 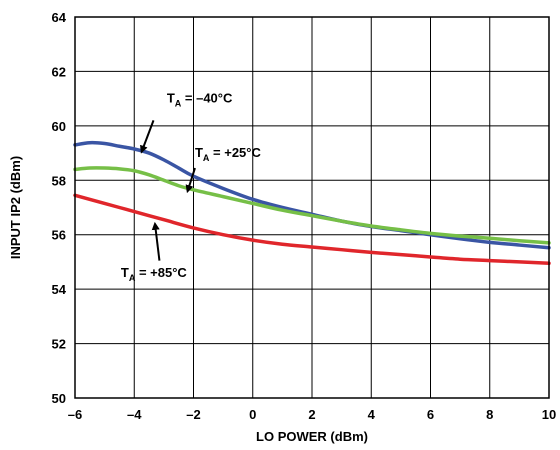 I want to click on y-tick-label: 58, so click(x=59, y=180).